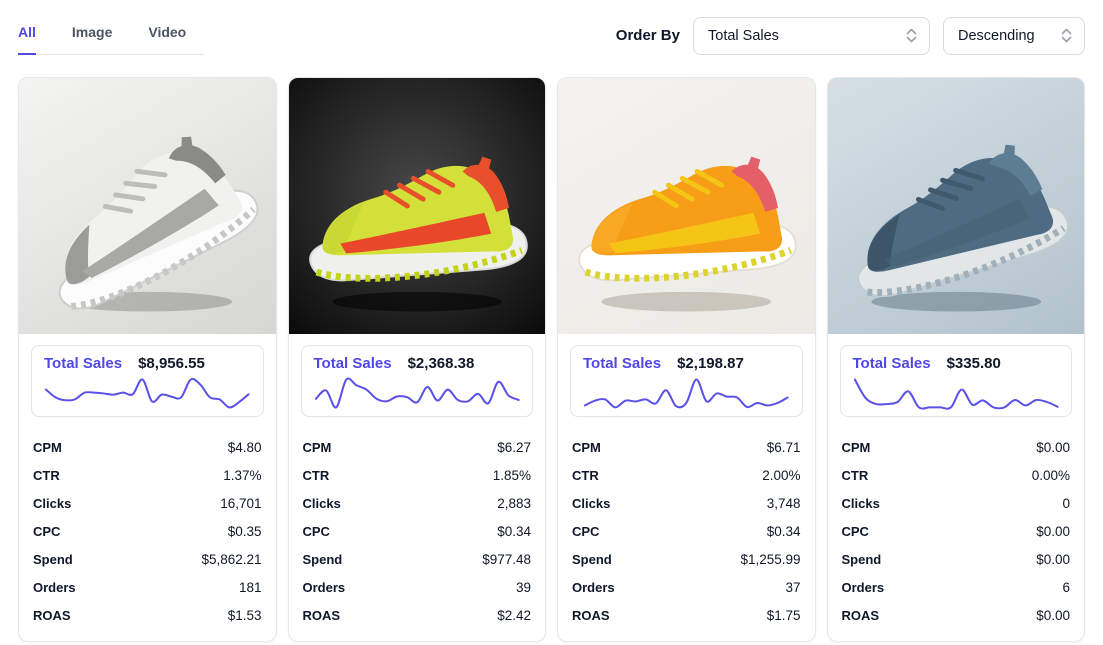  I want to click on metric-row-orders: Orders 6, so click(956, 587).